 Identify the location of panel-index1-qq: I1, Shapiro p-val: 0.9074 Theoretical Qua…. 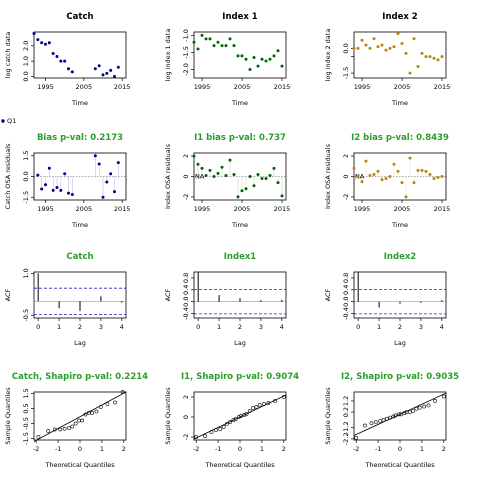
(231, 420).